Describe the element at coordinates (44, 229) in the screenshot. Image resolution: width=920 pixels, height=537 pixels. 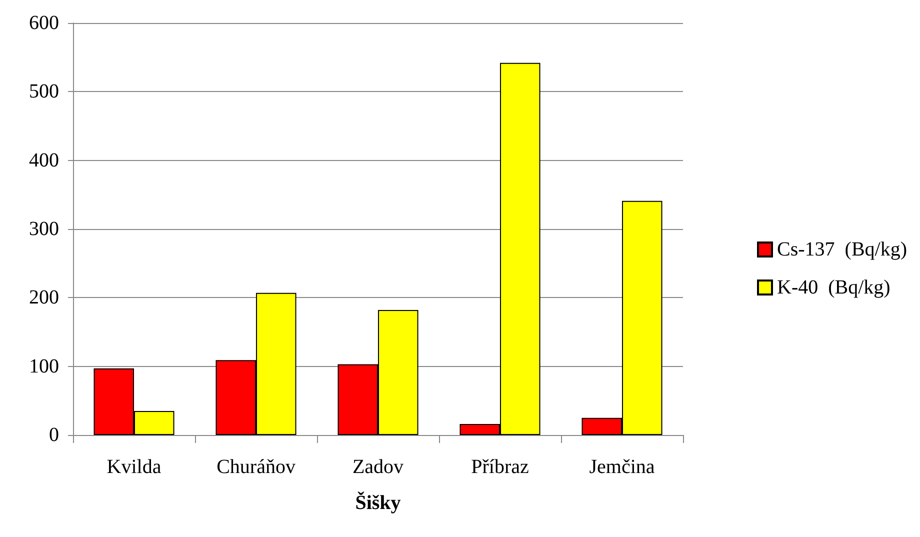
I see `y-tick-label: 300` at that location.